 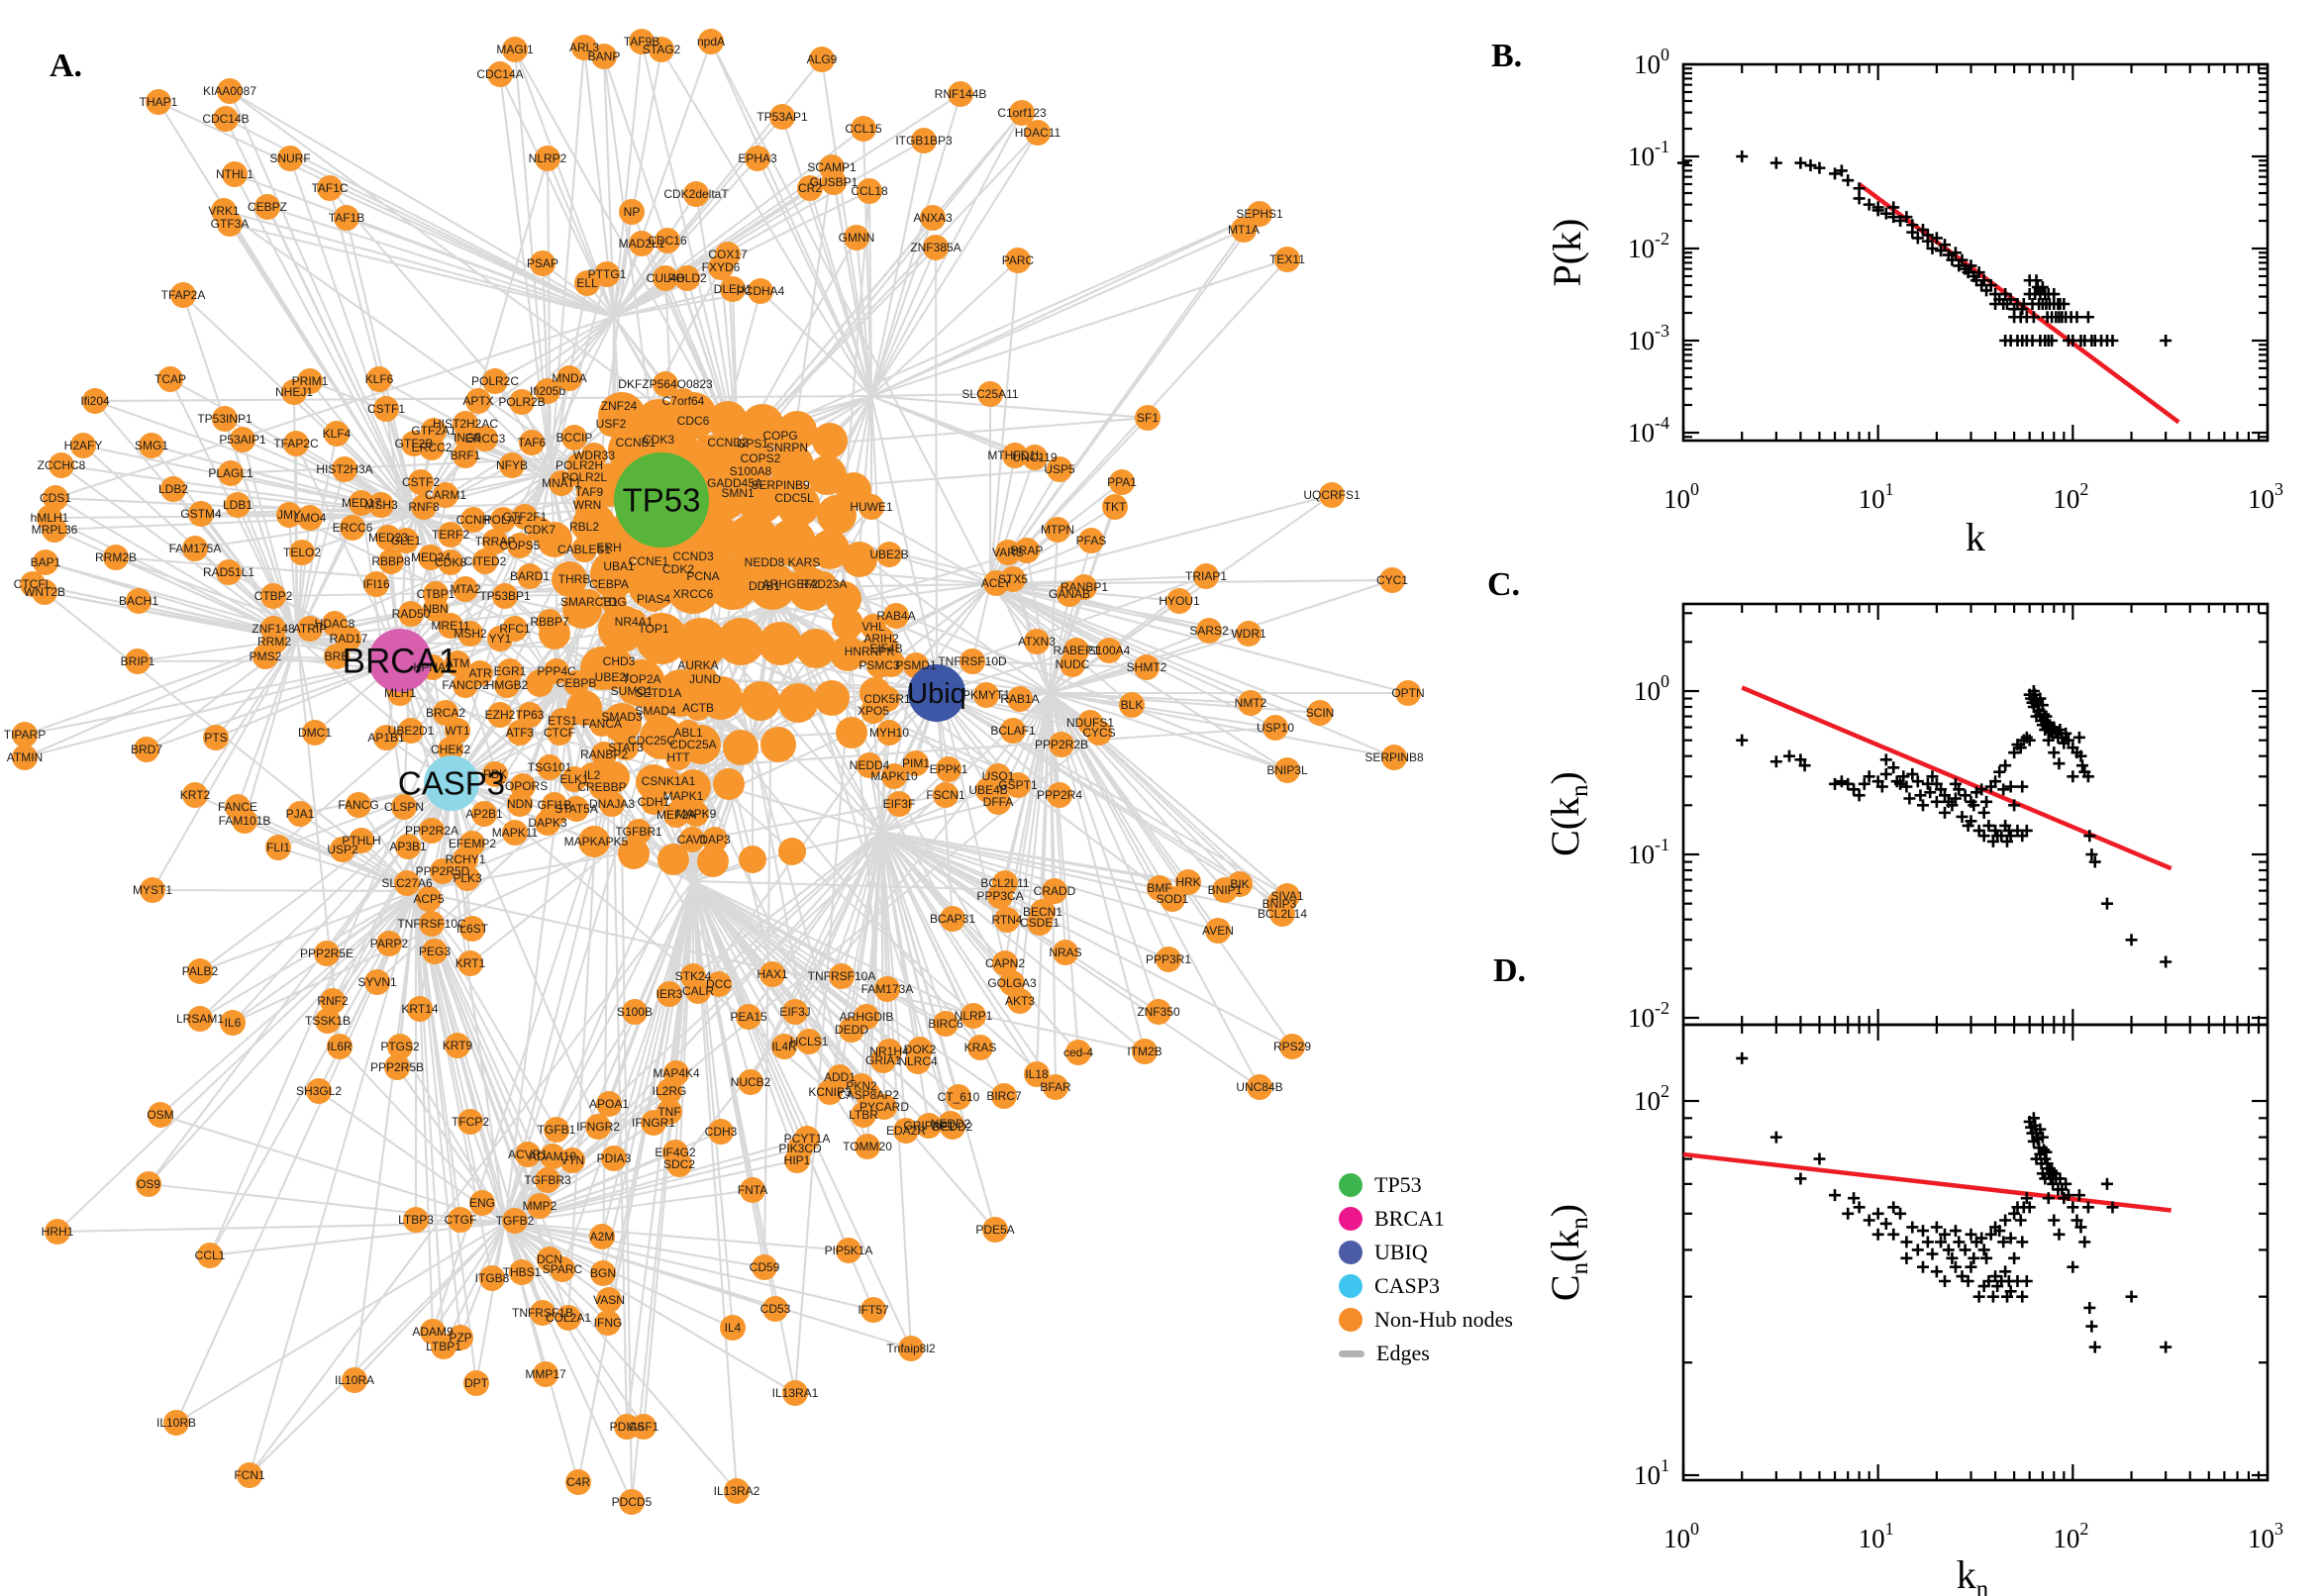 I want to click on node-label: MAD2L1, so click(x=642, y=243).